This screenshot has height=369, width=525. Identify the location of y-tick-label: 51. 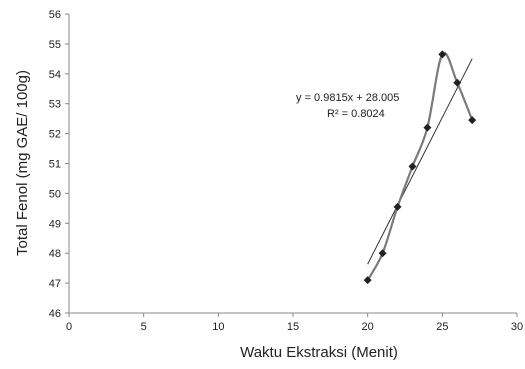
(55, 165).